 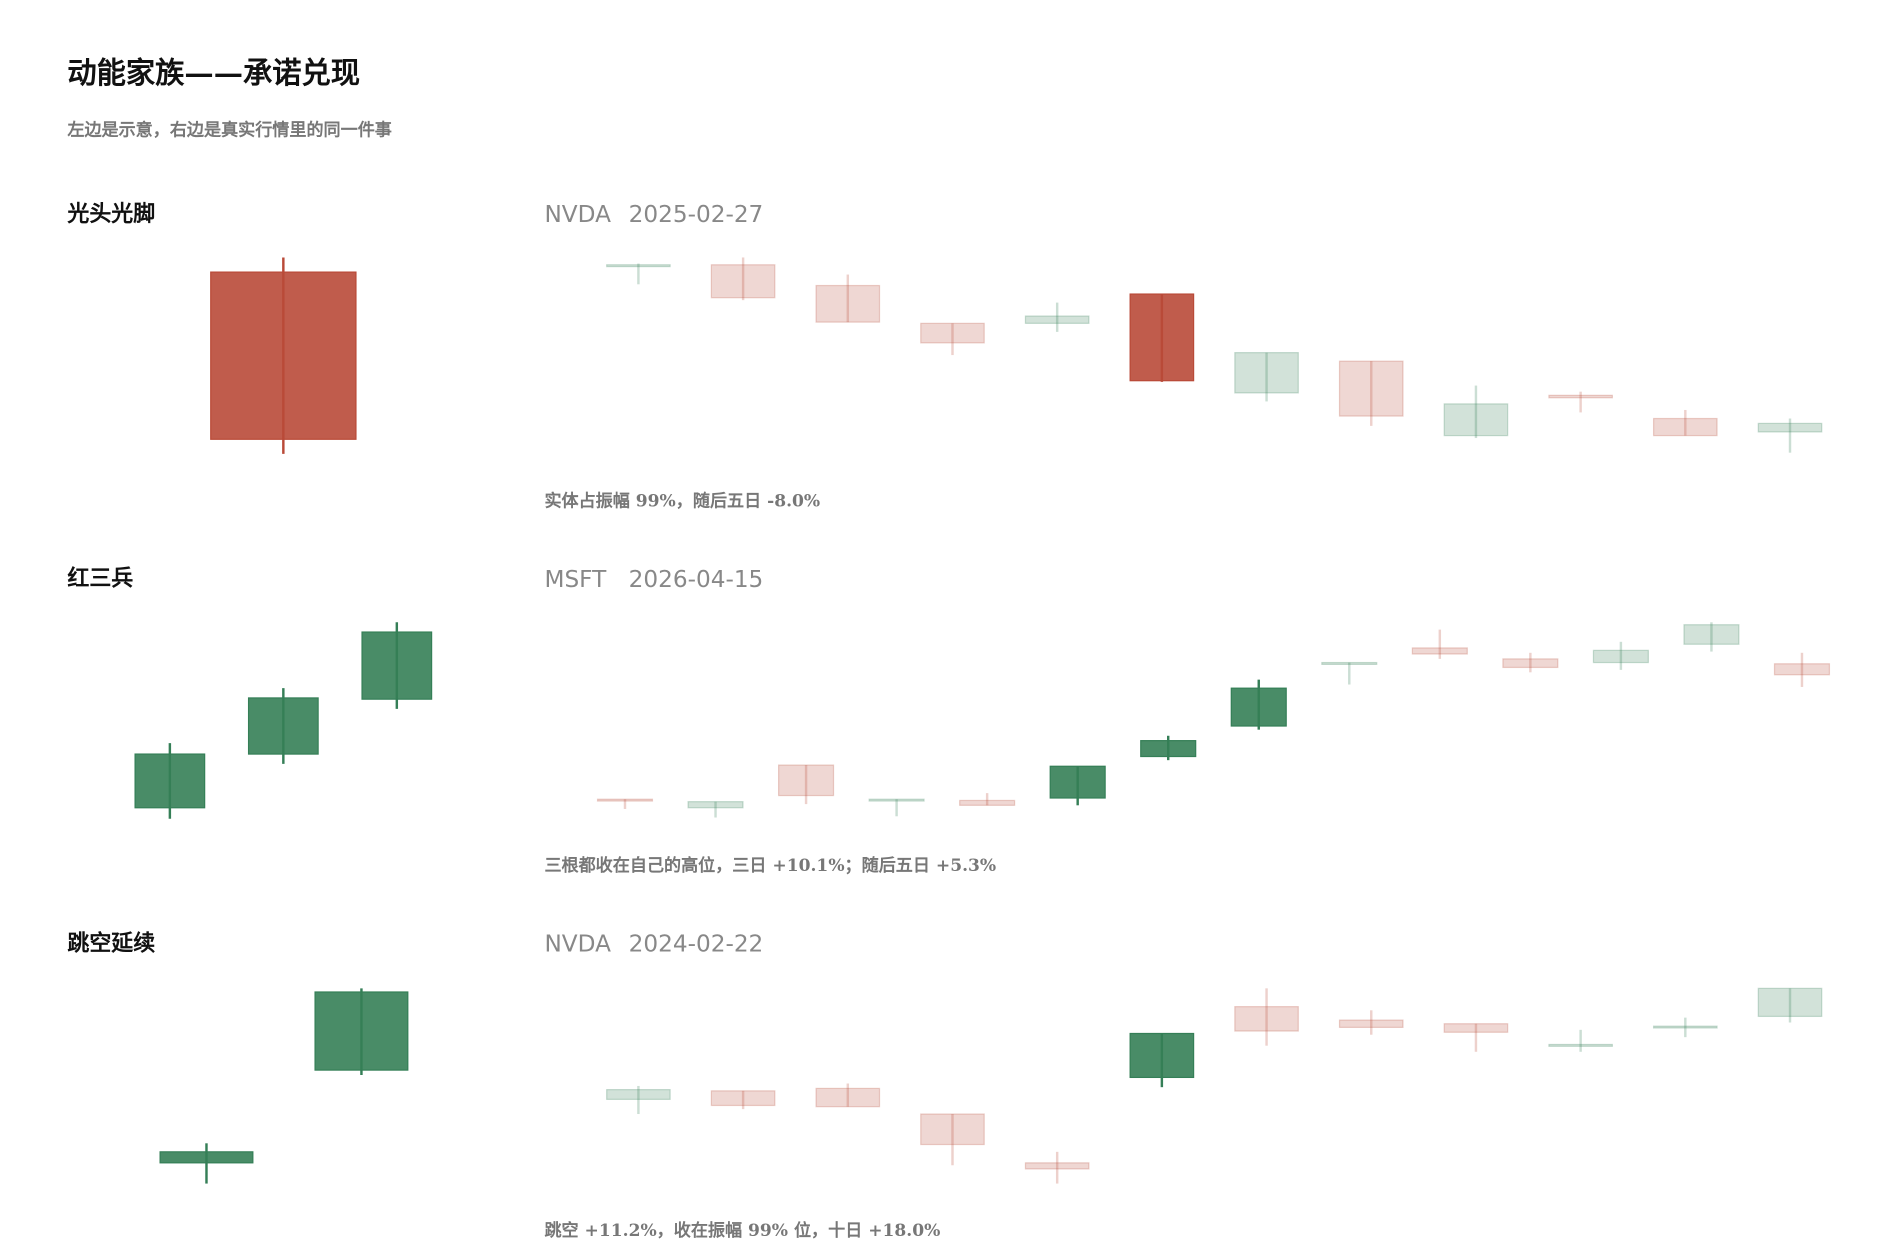 What do you see at coordinates (696, 944) in the screenshot?
I see `date: 2024-02-22` at bounding box center [696, 944].